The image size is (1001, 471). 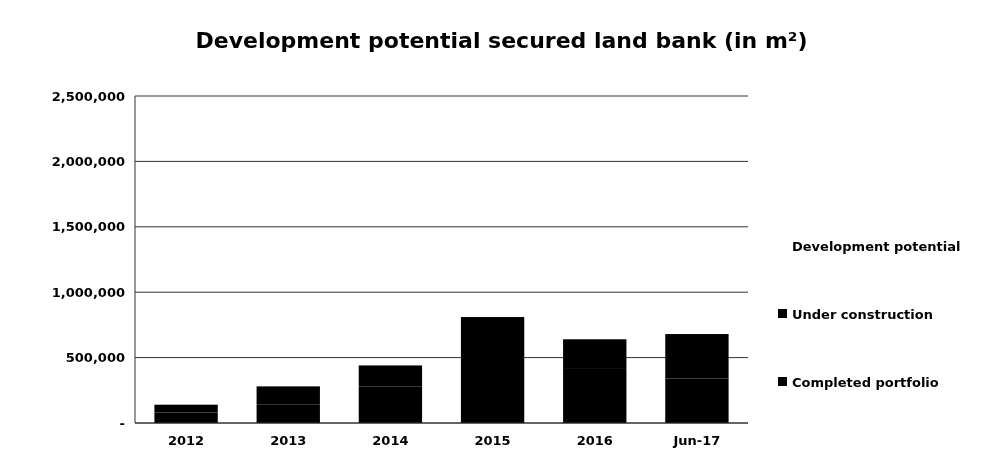 I want to click on bar, so click(x=492, y=370).